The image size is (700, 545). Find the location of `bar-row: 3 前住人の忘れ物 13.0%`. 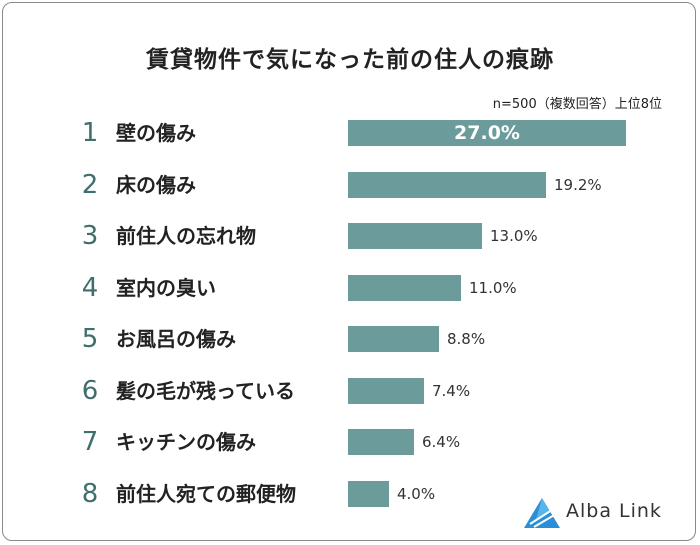

bar-row: 3 前住人の忘れ物 13.0% is located at coordinates (350, 236).